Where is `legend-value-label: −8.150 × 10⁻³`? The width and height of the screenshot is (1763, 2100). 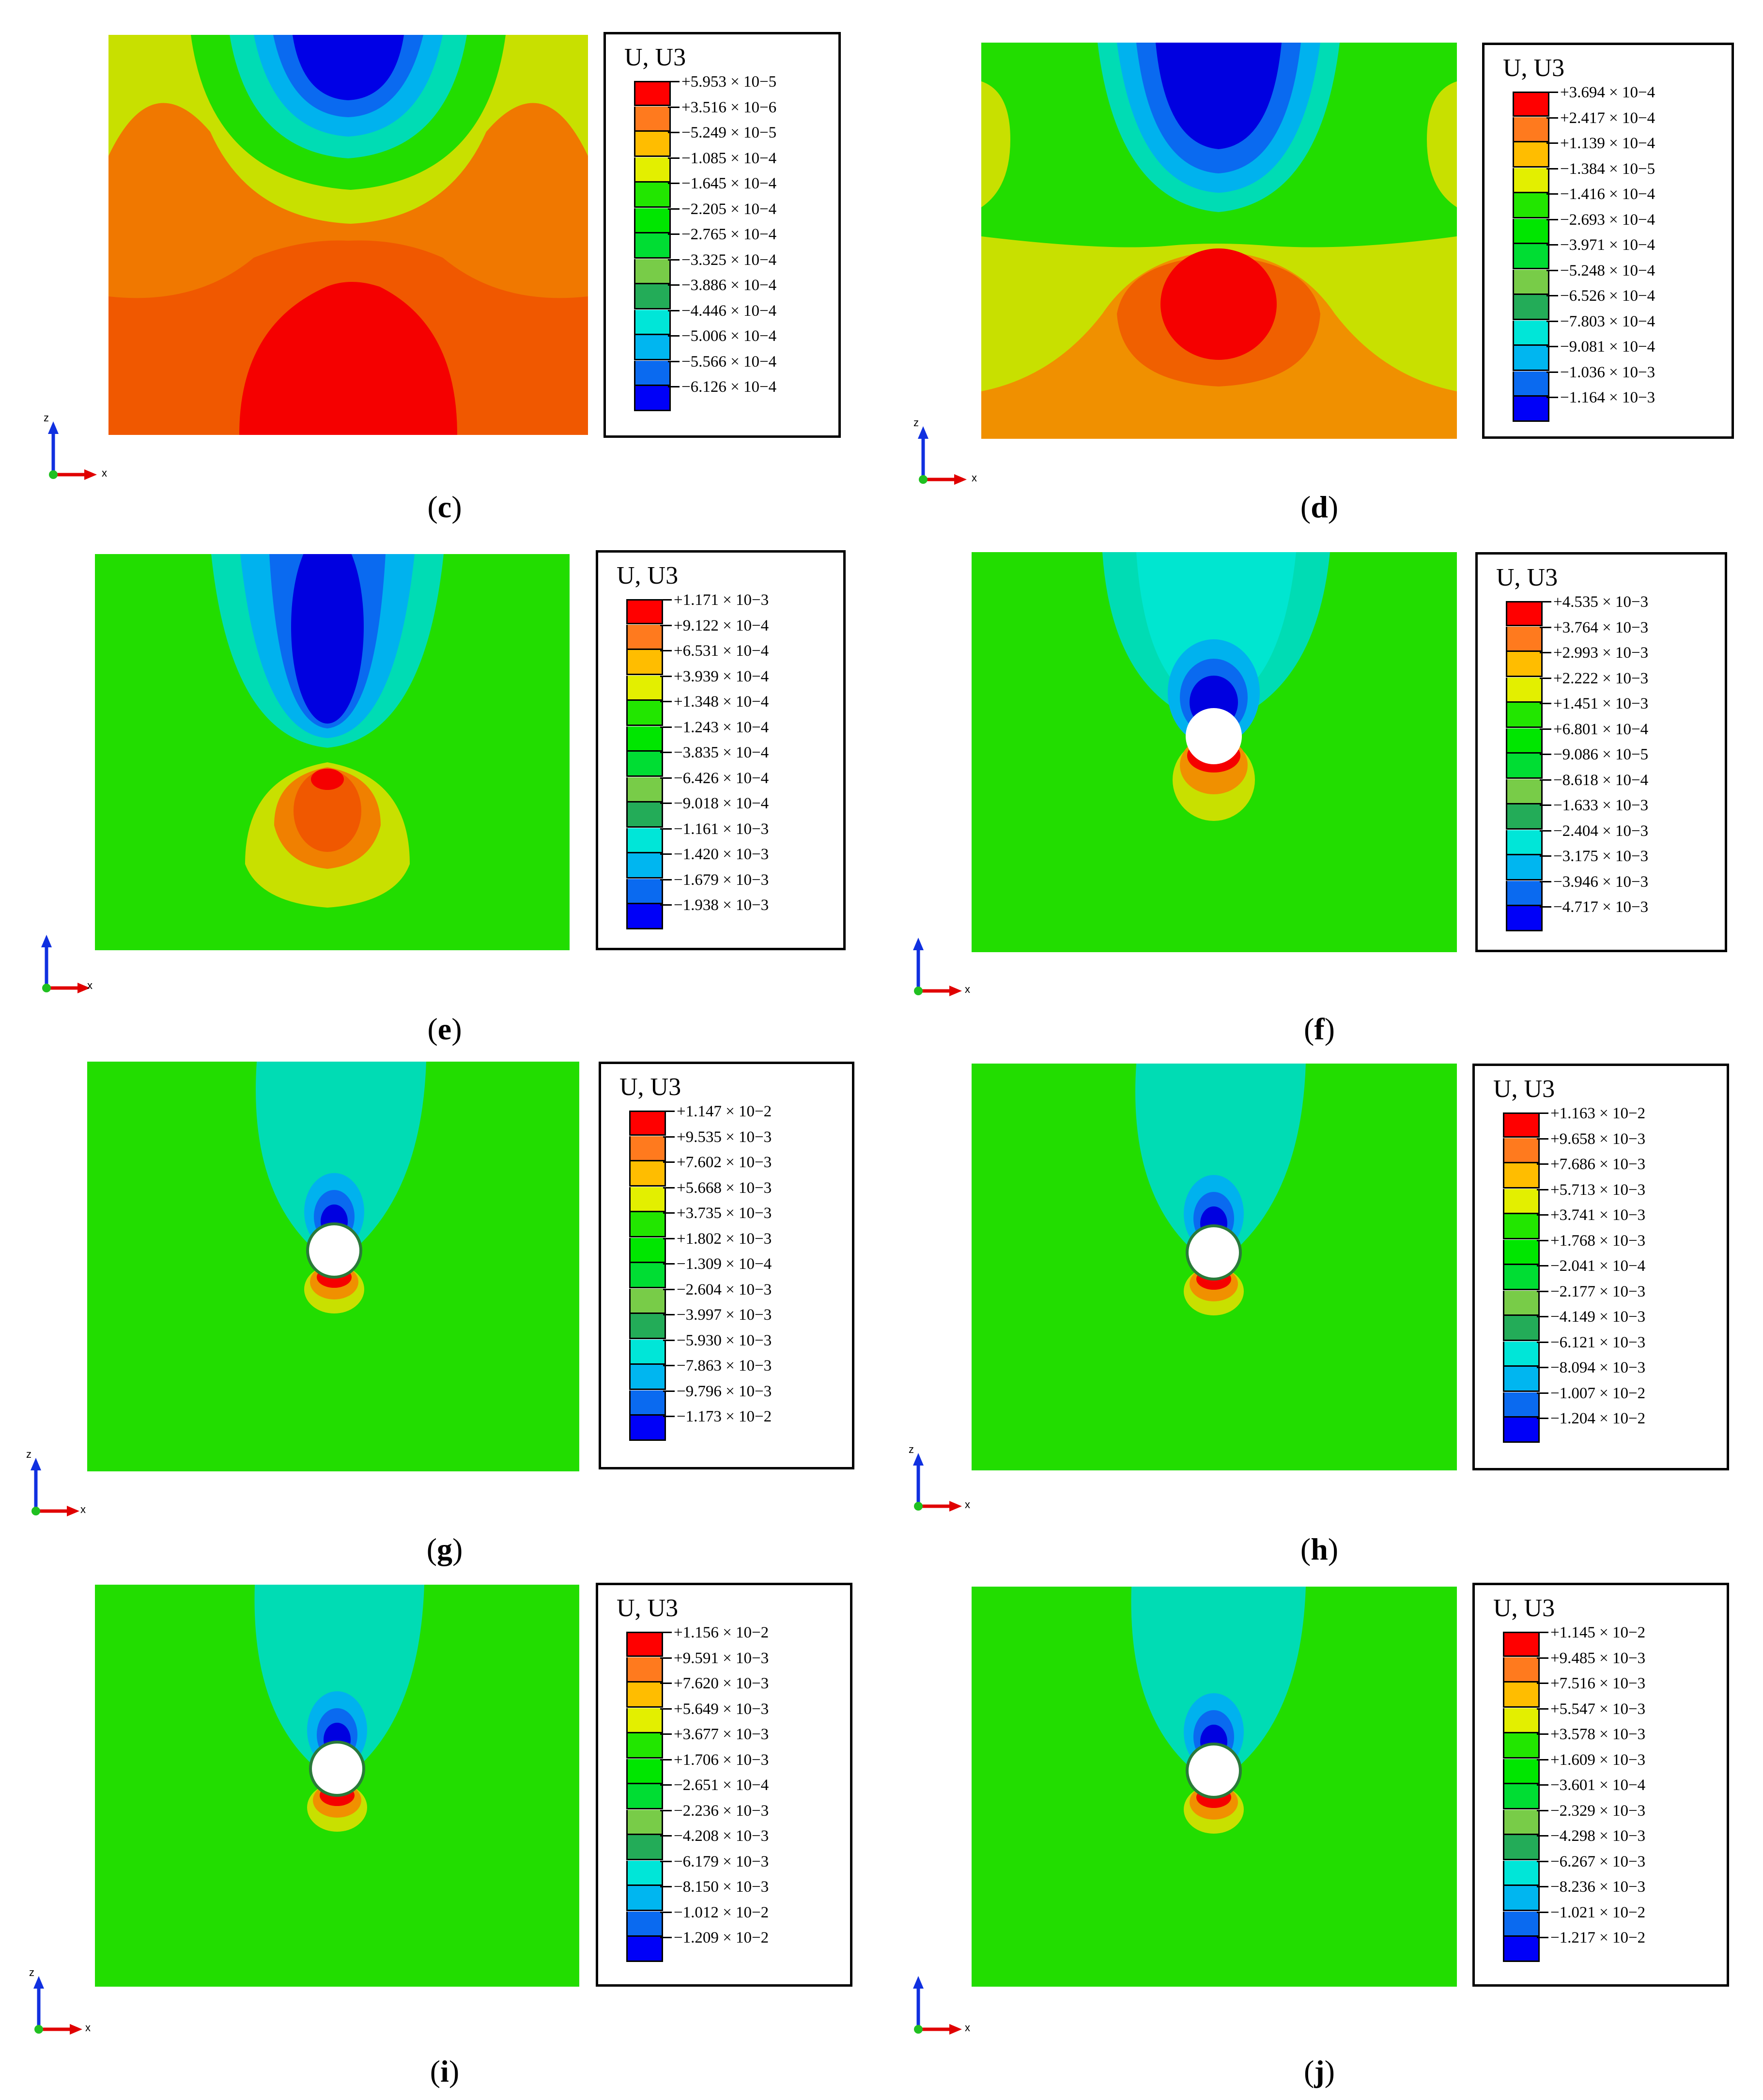
legend-value-label: −8.150 × 10⁻³ is located at coordinates (722, 1887).